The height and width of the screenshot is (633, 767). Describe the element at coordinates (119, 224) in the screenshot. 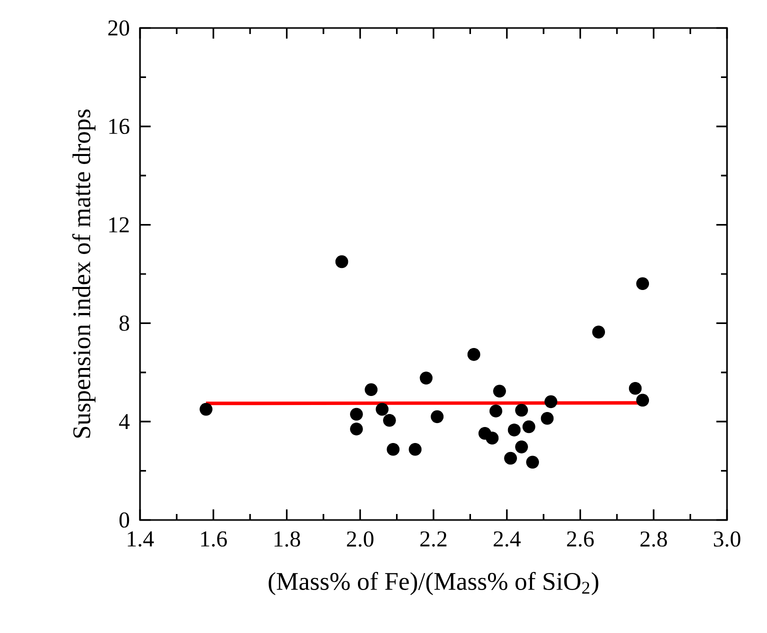

I see `y-tick-label: 12` at that location.